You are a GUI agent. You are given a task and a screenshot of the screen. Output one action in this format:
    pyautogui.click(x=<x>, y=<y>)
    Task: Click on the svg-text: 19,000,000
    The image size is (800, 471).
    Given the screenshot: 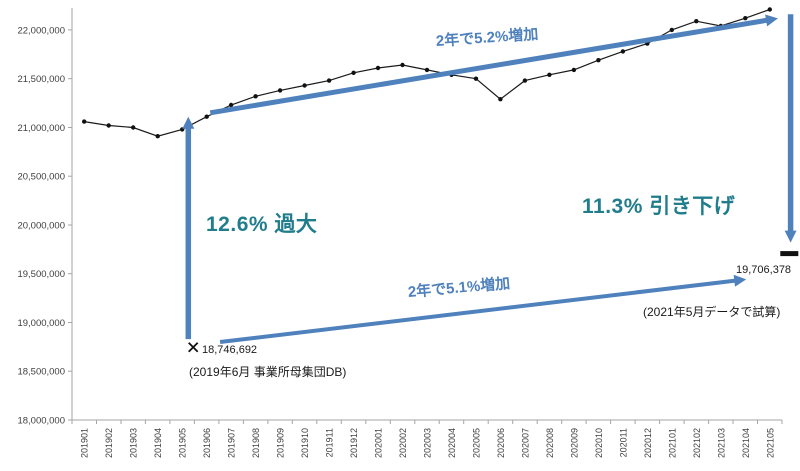 What is the action you would take?
    pyautogui.click(x=41, y=323)
    